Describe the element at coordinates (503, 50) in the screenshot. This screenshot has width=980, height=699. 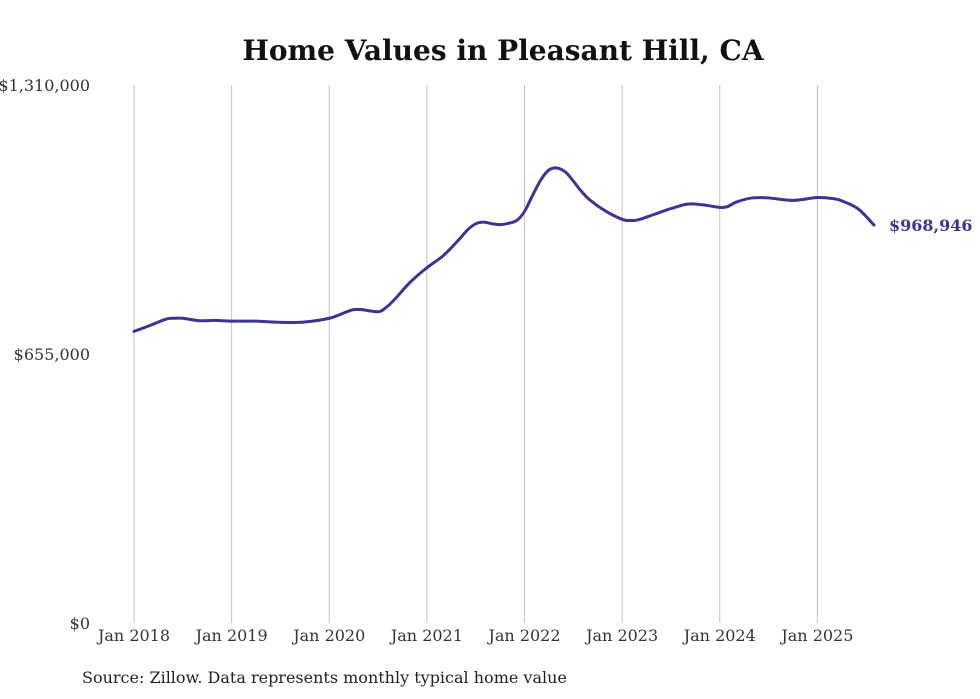
I see `chart-title: Home Values in Pleasant Hill, CA` at that location.